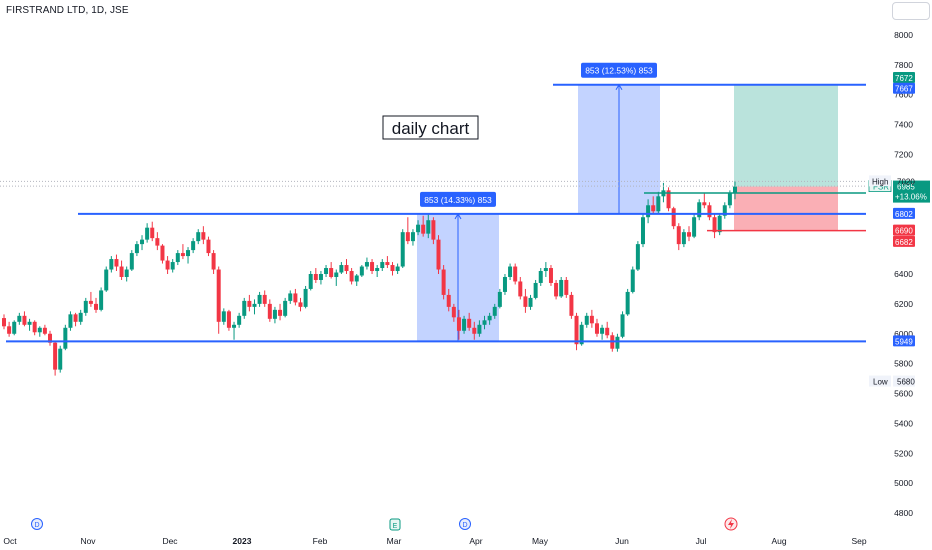  What do you see at coordinates (786, 135) in the screenshot?
I see `profit-zone` at bounding box center [786, 135].